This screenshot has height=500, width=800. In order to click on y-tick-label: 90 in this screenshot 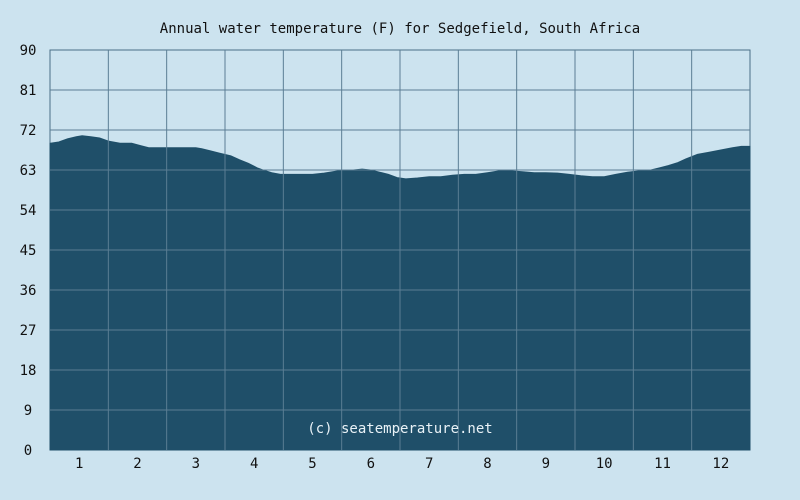, I will do `click(28, 51)`.